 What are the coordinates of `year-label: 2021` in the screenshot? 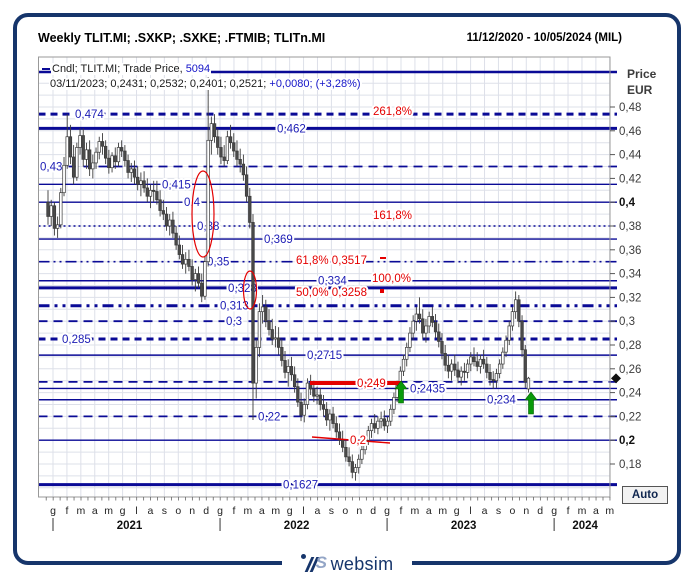 It's located at (130, 526).